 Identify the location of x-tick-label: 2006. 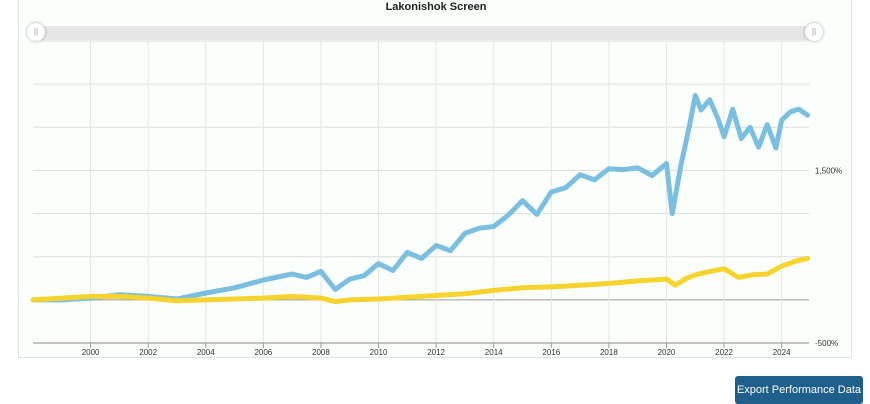
(263, 352).